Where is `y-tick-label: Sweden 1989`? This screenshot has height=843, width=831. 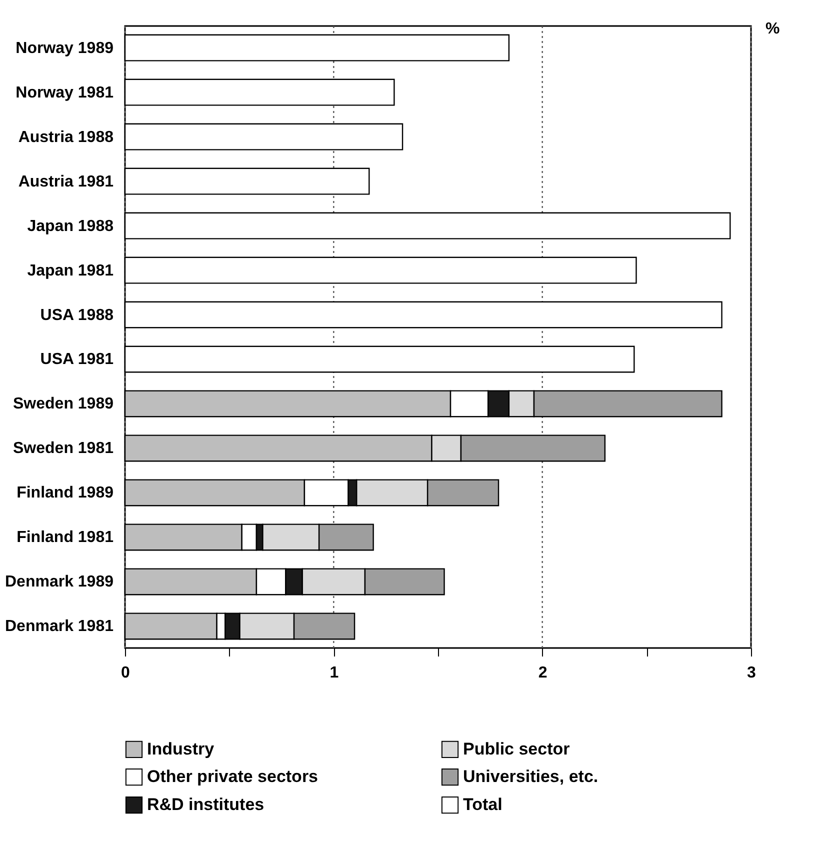
y-tick-label: Sweden 1989 is located at coordinates (63, 404).